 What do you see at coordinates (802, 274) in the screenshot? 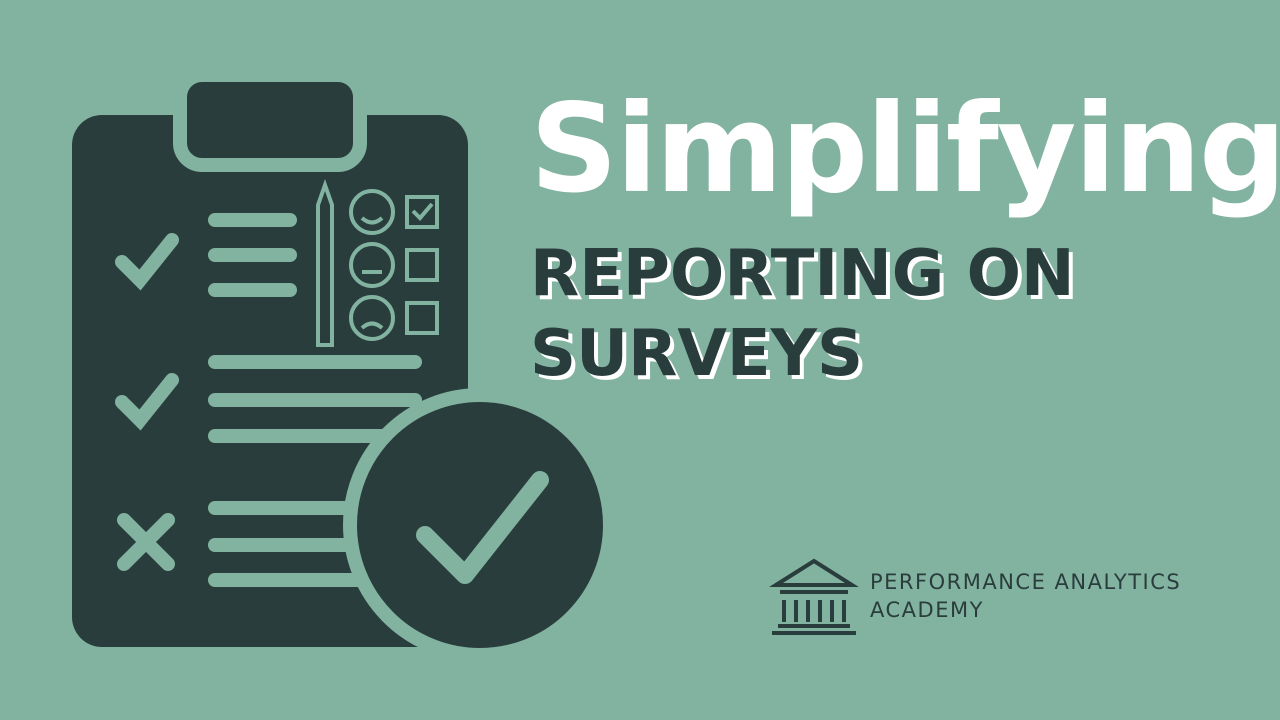
I see `subtitle: REPORTING ON` at bounding box center [802, 274].